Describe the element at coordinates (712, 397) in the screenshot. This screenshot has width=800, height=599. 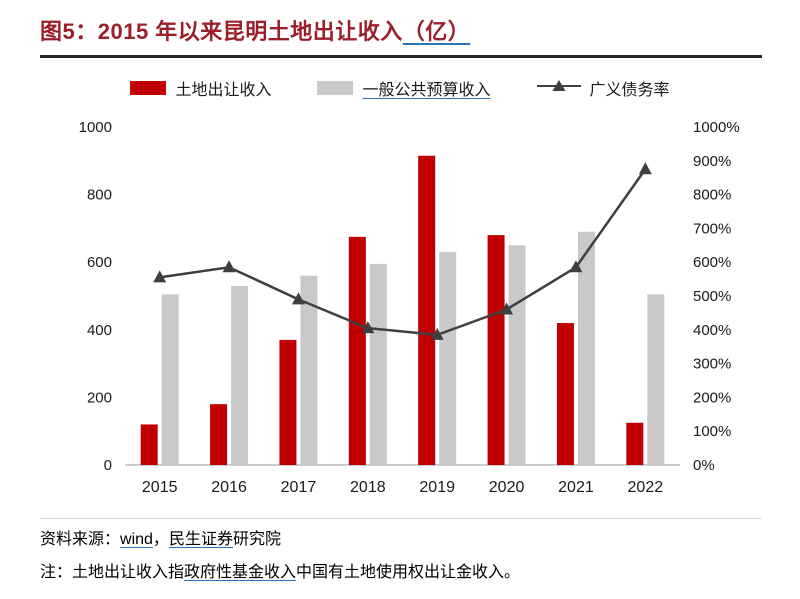
I see `svg-text: 200%` at that location.